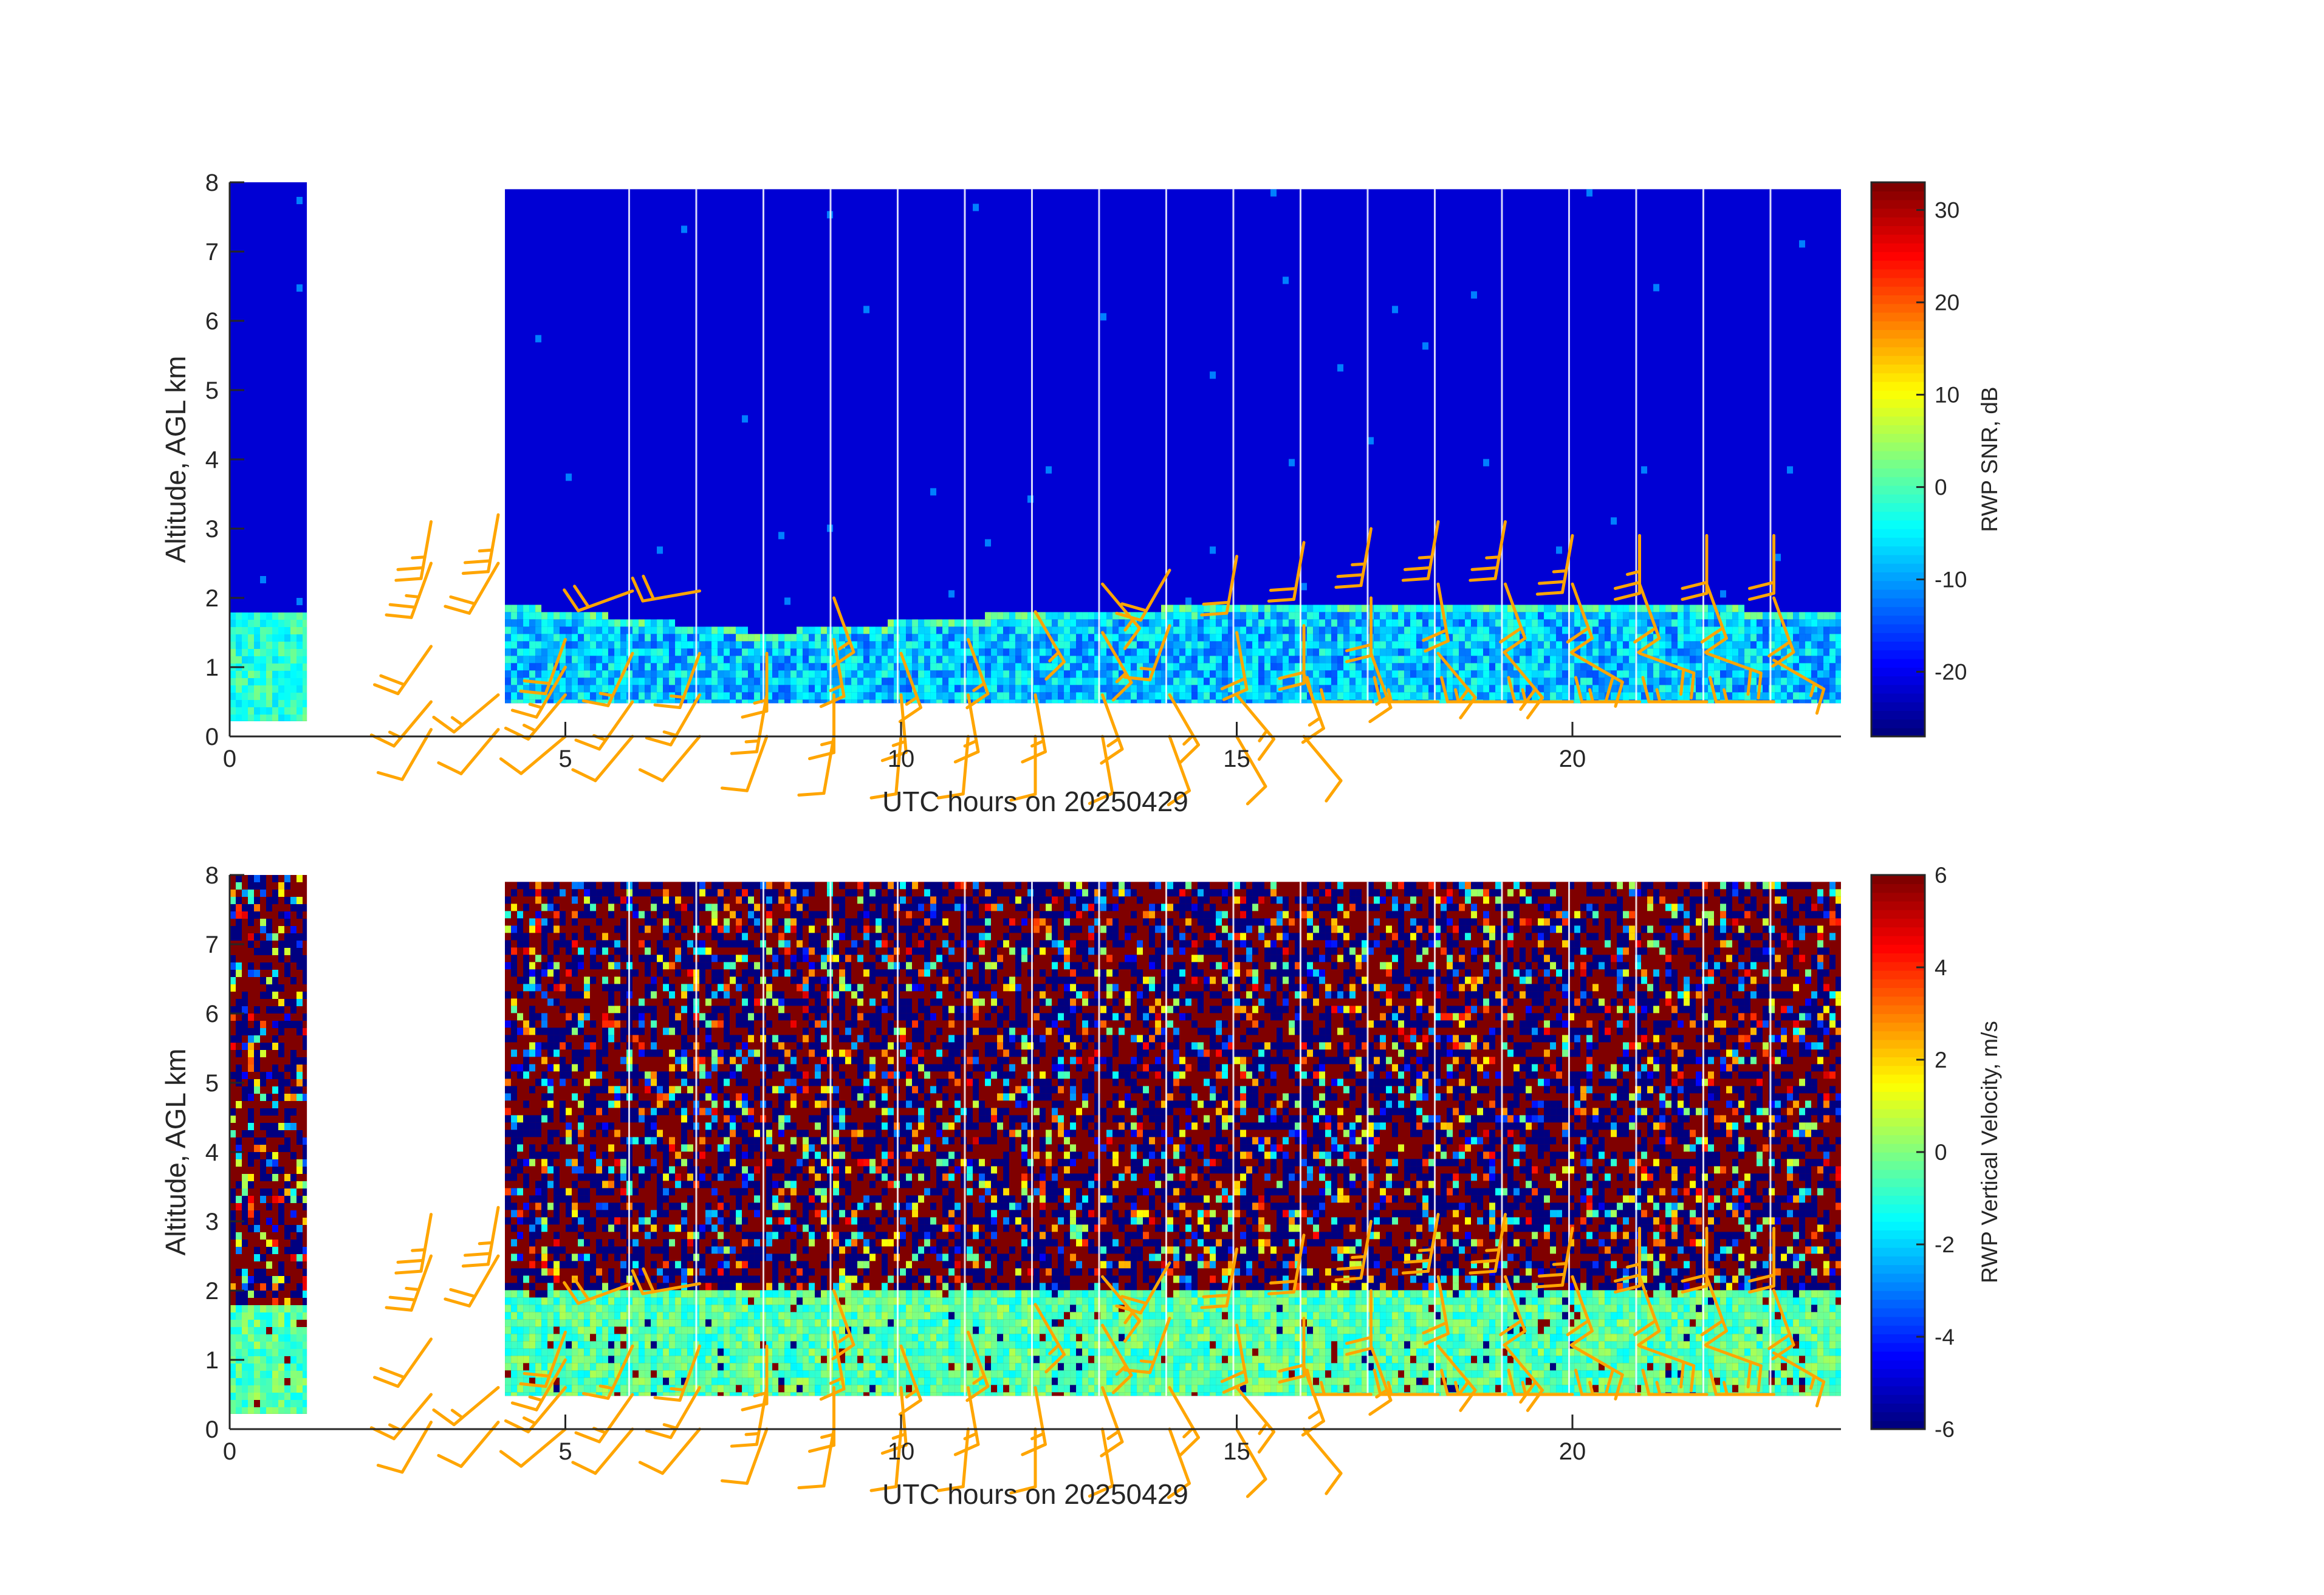 Image resolution: width=2324 pixels, height=1595 pixels. Describe the element at coordinates (1572, 1451) in the screenshot. I see `velocity-x-tick-label: 20` at that location.